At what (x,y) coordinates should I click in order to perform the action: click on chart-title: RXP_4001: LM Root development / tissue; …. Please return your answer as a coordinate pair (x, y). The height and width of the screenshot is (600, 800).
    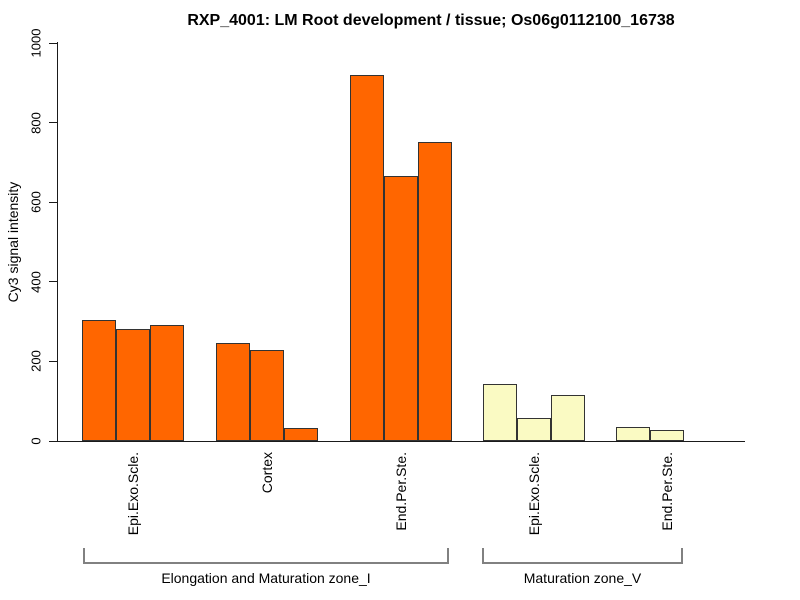
    Looking at the image, I should click on (431, 20).